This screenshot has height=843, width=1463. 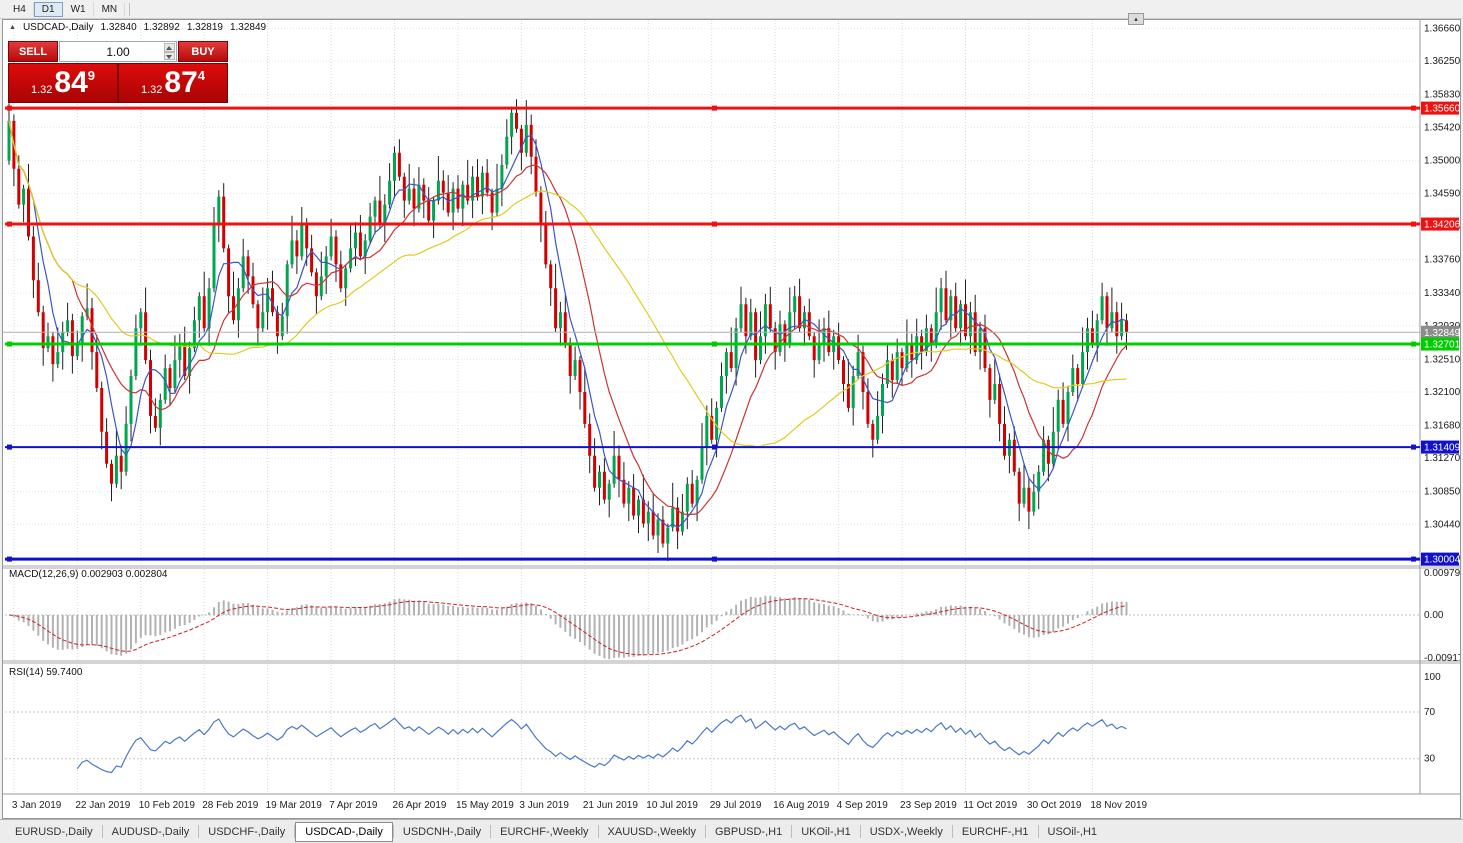 What do you see at coordinates (1054, 805) in the screenshot?
I see `date-axis-label: 30 Oct 2019` at bounding box center [1054, 805].